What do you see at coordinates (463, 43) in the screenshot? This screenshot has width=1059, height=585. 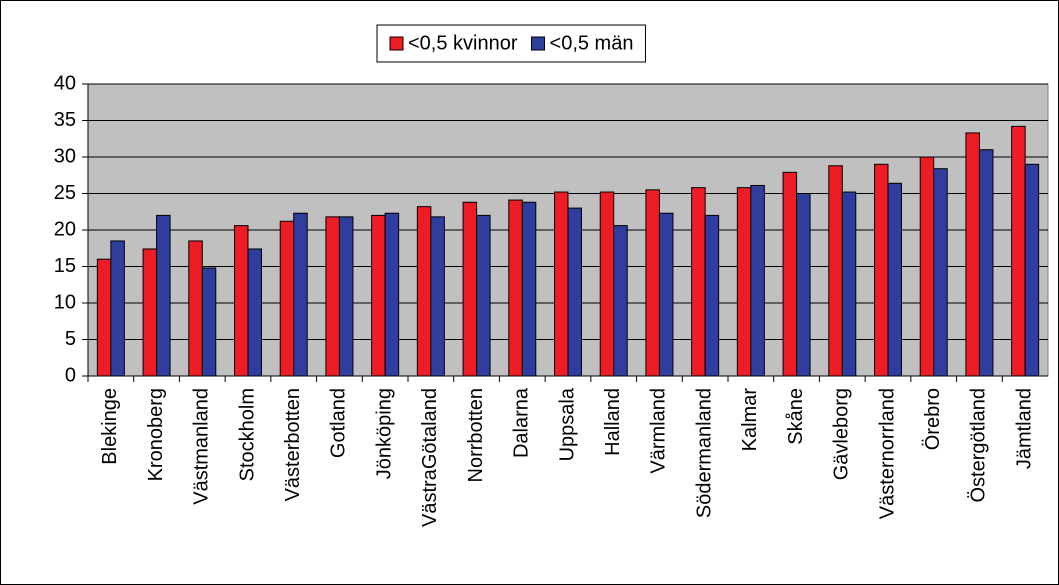 I see `legend-label: <0,5 kvinnor` at bounding box center [463, 43].